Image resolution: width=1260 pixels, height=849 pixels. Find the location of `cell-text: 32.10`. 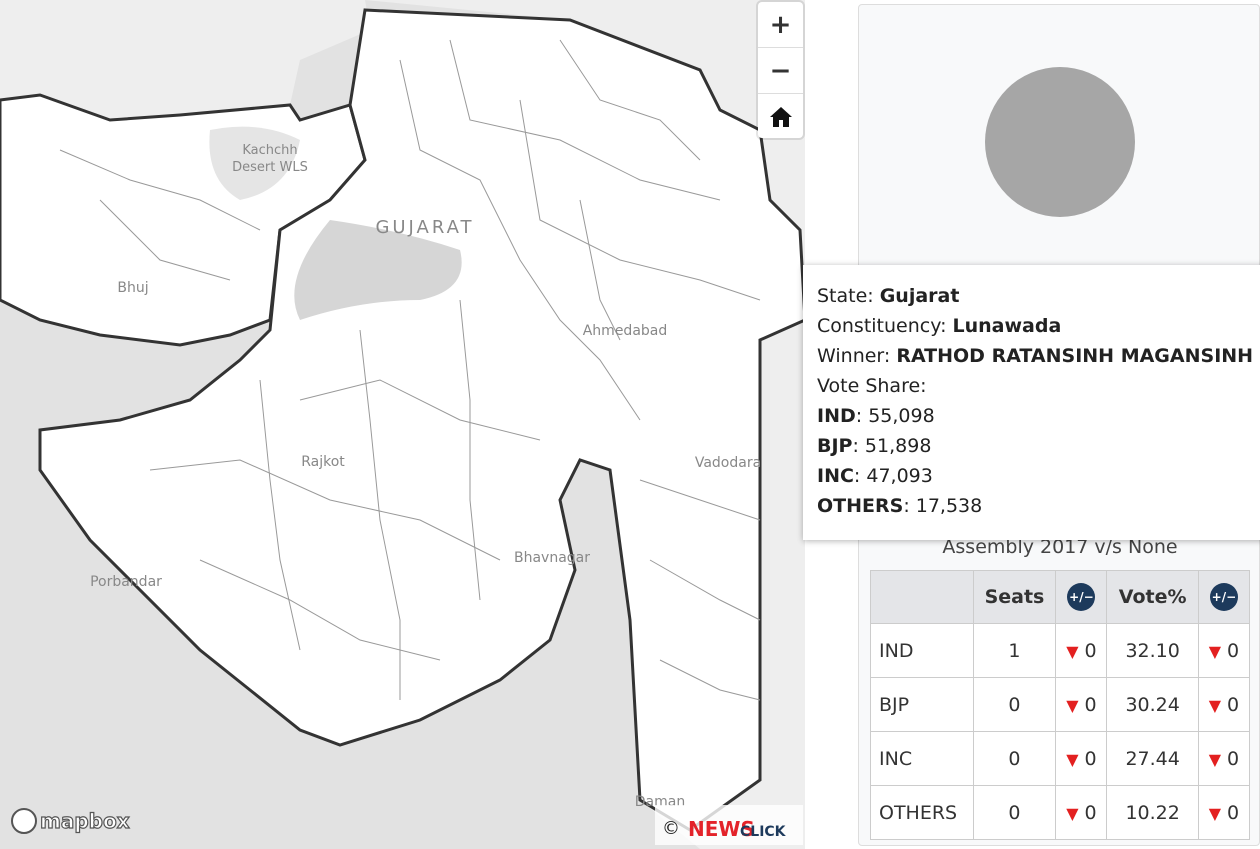

cell-text: 32.10 is located at coordinates (1152, 650).